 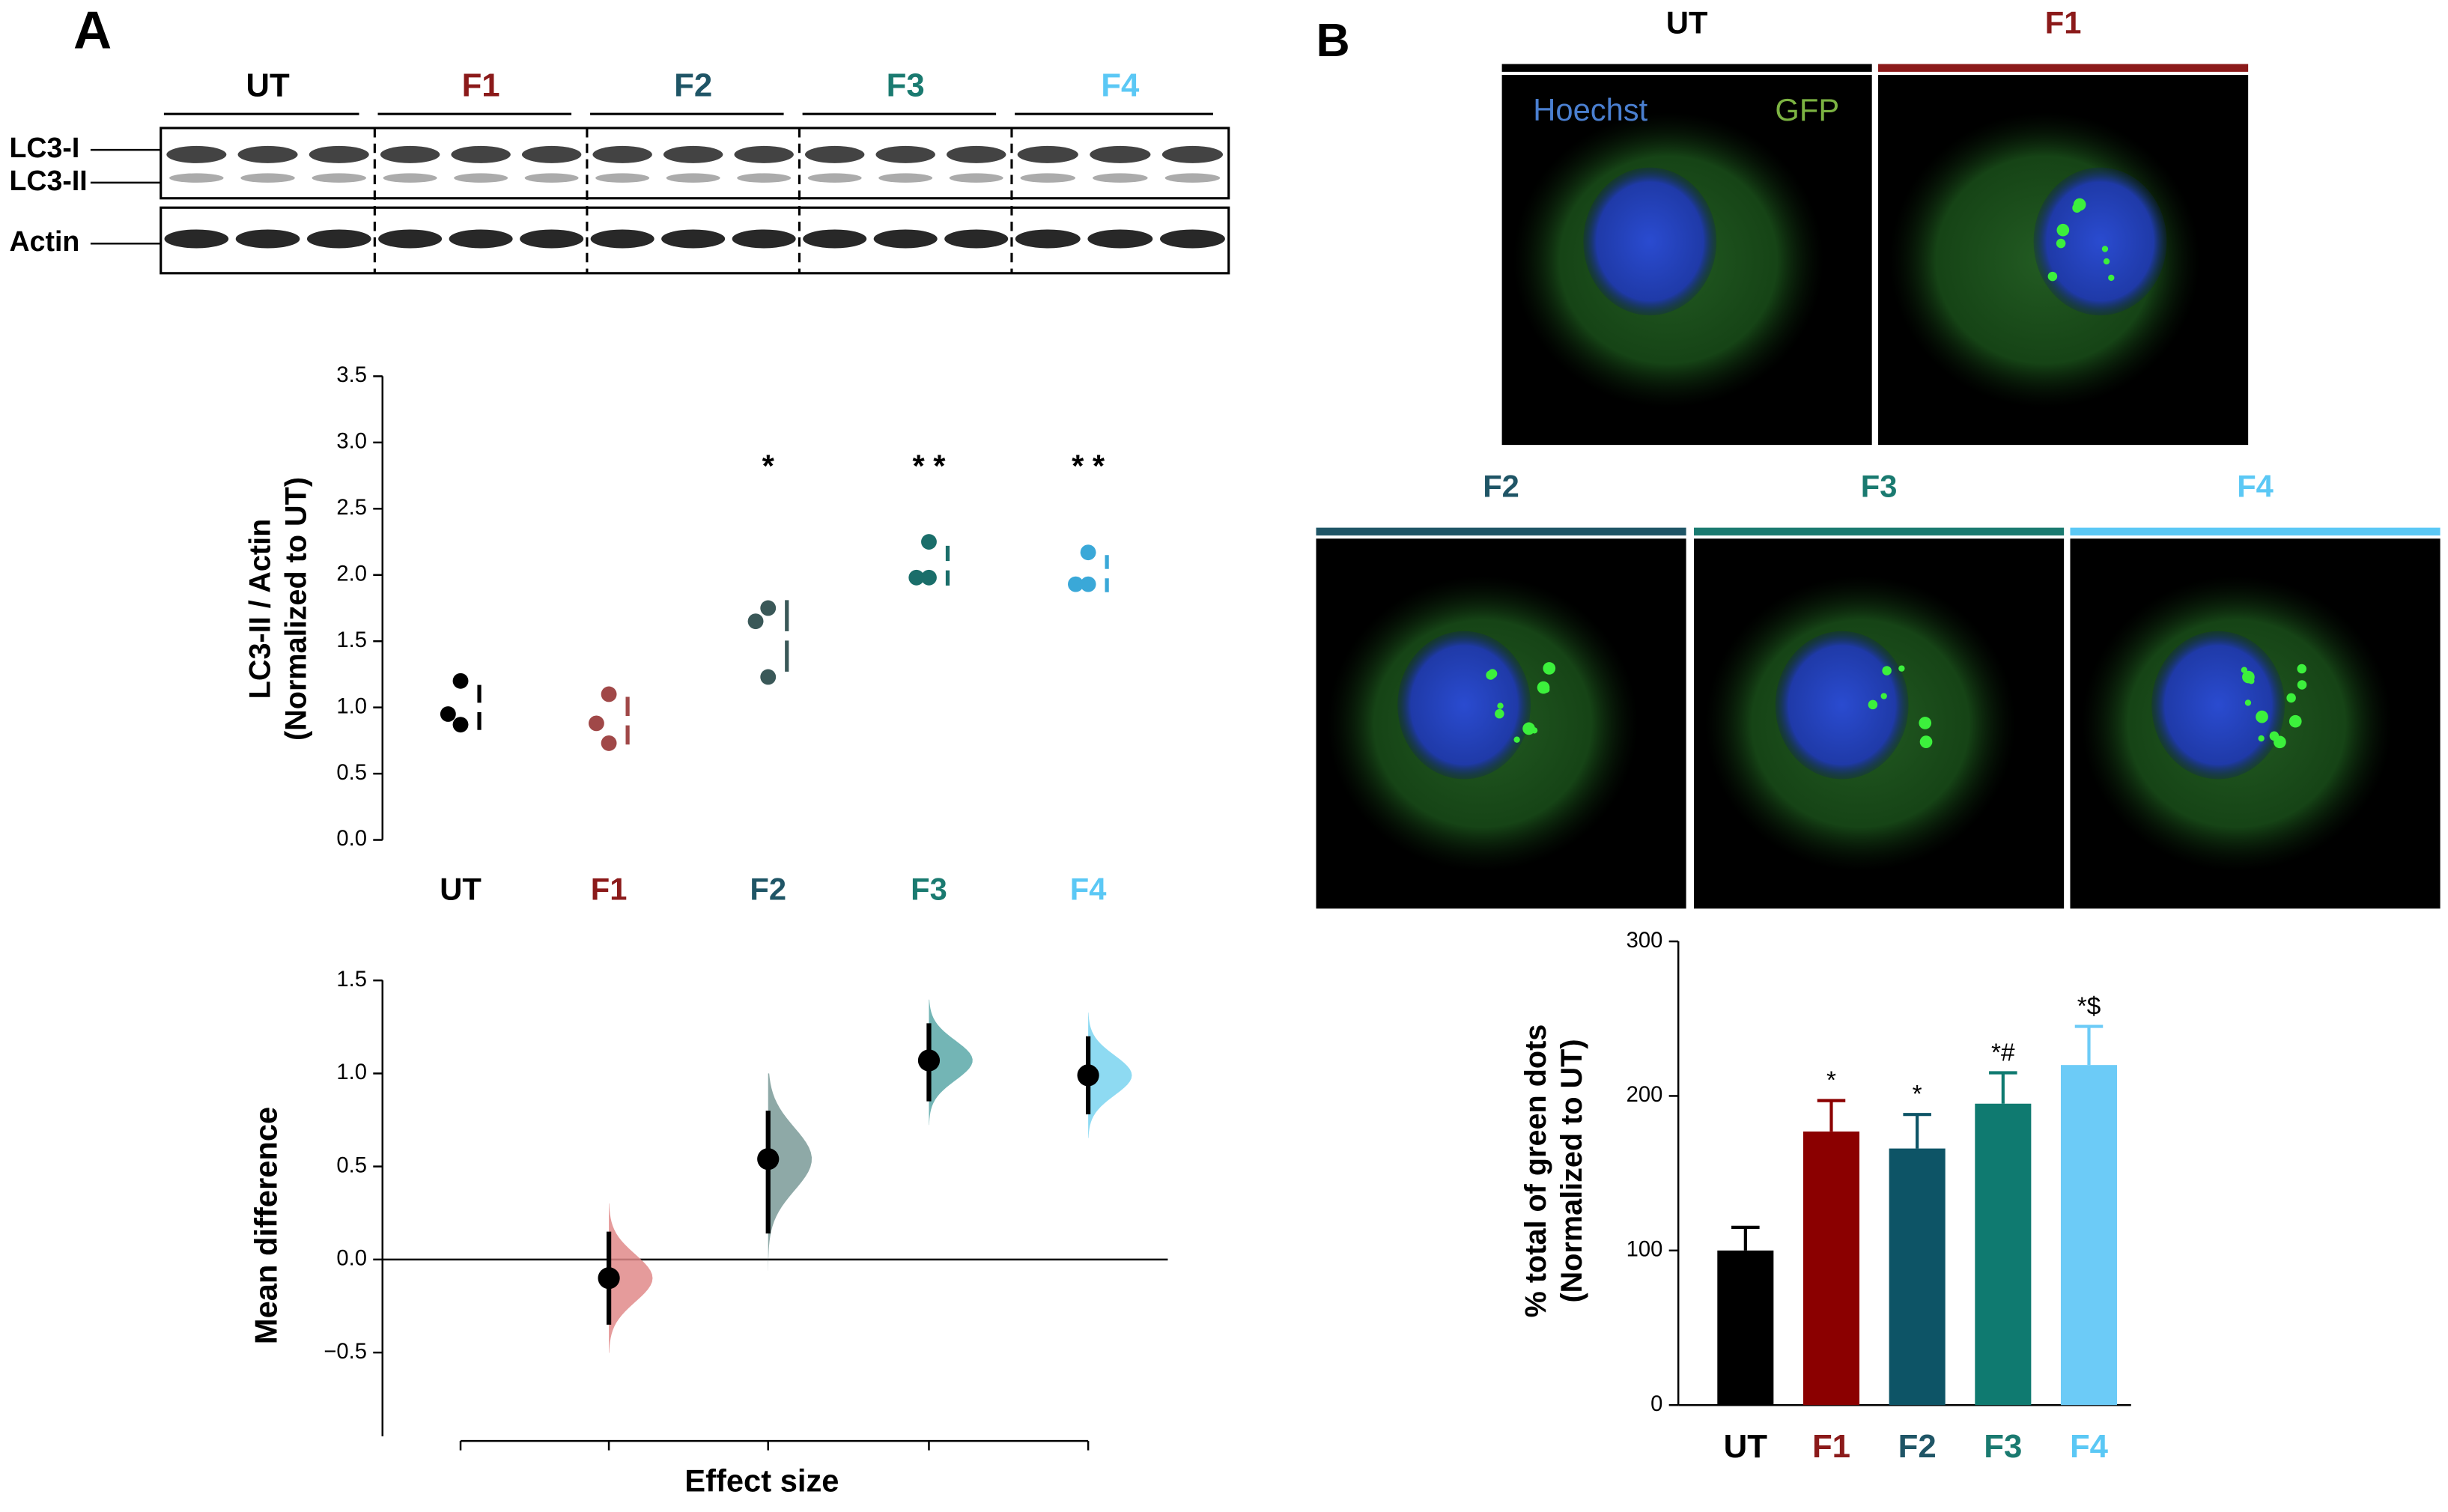 I want to click on y-tick-label: 1.0, so click(x=351, y=706).